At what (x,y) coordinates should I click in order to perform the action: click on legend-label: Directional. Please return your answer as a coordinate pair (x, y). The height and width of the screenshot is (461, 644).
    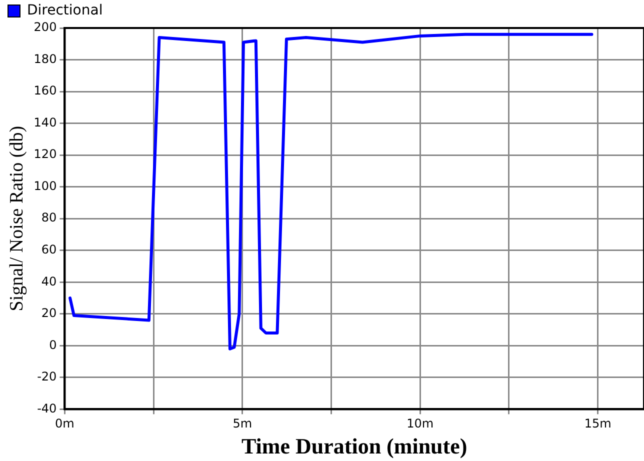
    Looking at the image, I should click on (65, 10).